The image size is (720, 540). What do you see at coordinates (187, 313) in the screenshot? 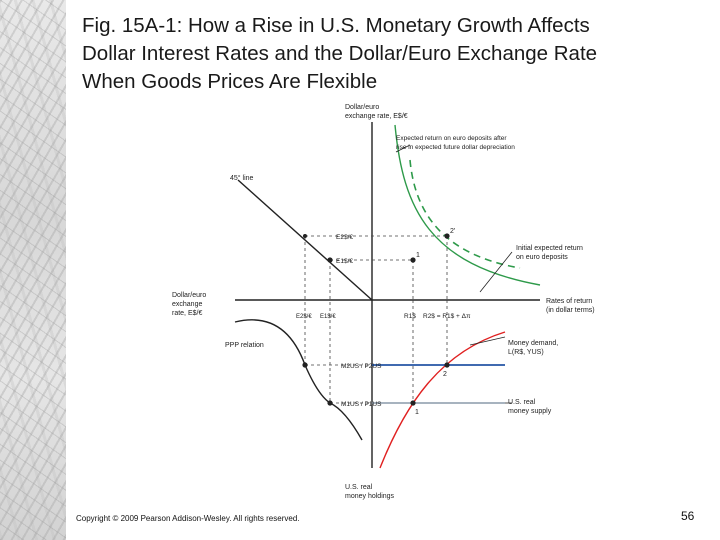
I see `axis-left-label-3: rate, E$/€` at bounding box center [187, 313].